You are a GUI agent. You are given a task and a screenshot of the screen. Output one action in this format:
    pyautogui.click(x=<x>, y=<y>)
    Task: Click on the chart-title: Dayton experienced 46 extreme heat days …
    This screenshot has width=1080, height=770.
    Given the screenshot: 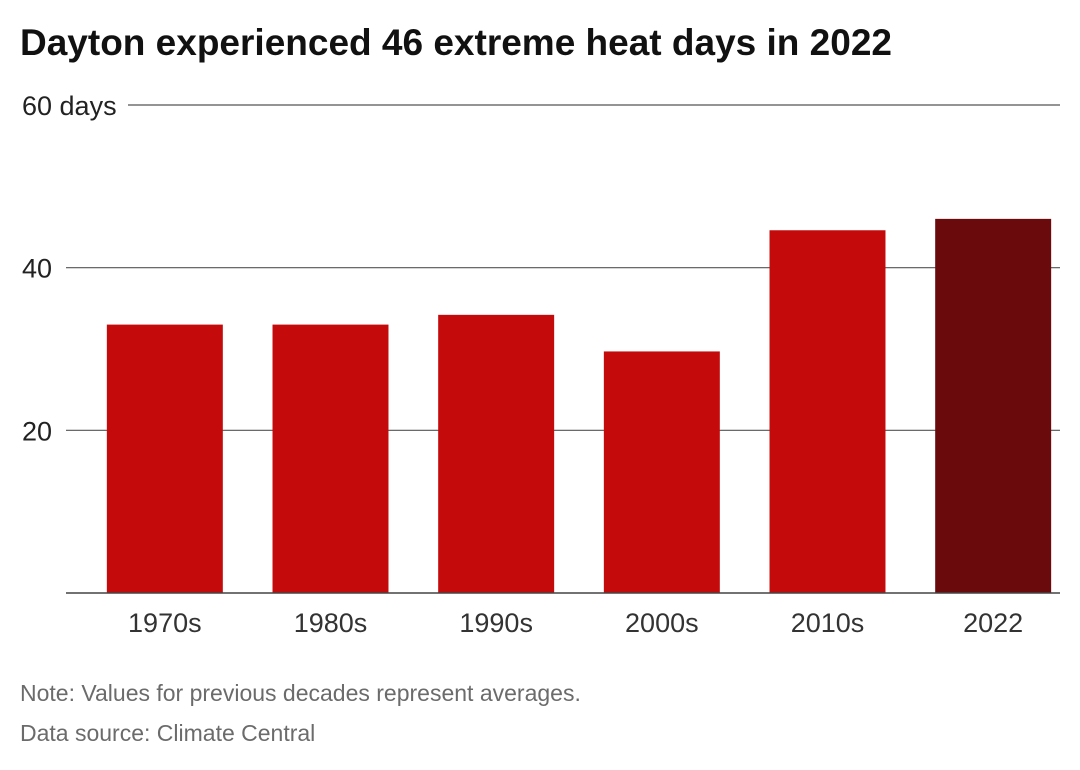 What is the action you would take?
    pyautogui.click(x=456, y=42)
    